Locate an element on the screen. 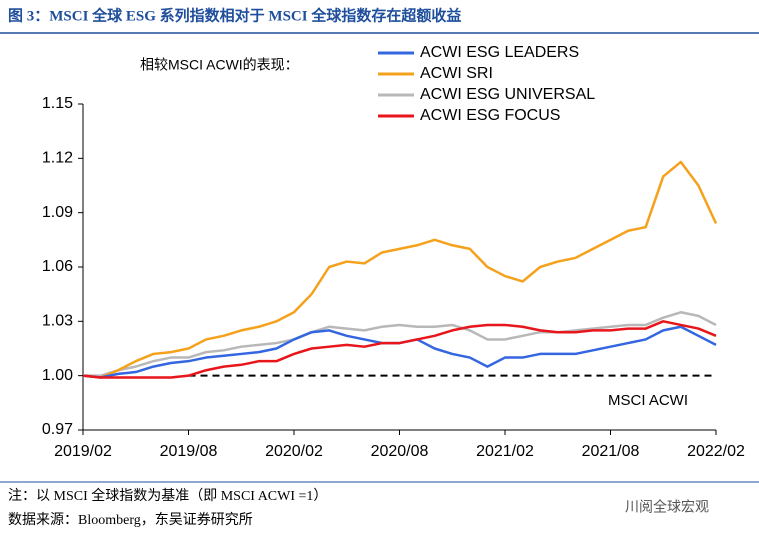  note: 注：以 MSCI 全球指数为基准（即 MSCI ACWI =1） is located at coordinates (167, 495).